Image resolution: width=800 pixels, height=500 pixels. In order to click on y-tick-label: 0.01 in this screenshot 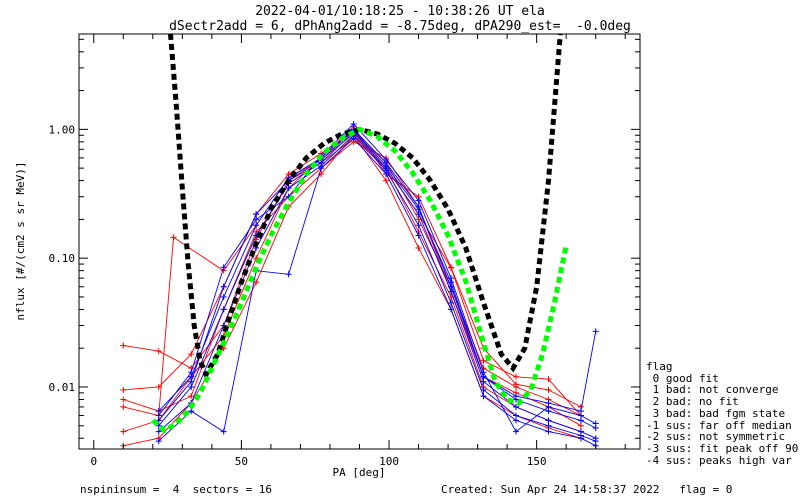, I will do `click(62, 387)`.